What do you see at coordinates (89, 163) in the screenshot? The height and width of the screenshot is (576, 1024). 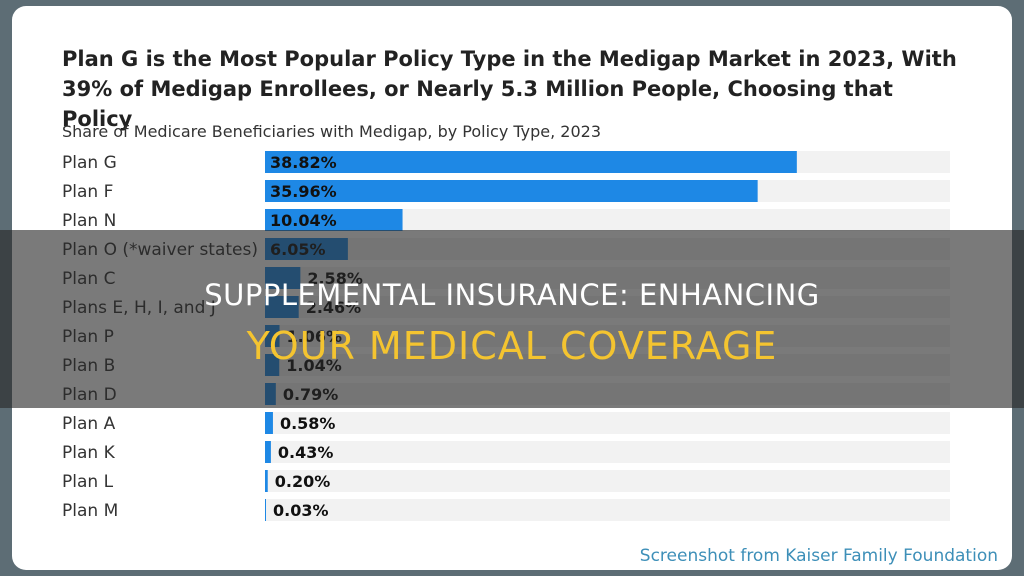 I see `category-label: Plan G` at bounding box center [89, 163].